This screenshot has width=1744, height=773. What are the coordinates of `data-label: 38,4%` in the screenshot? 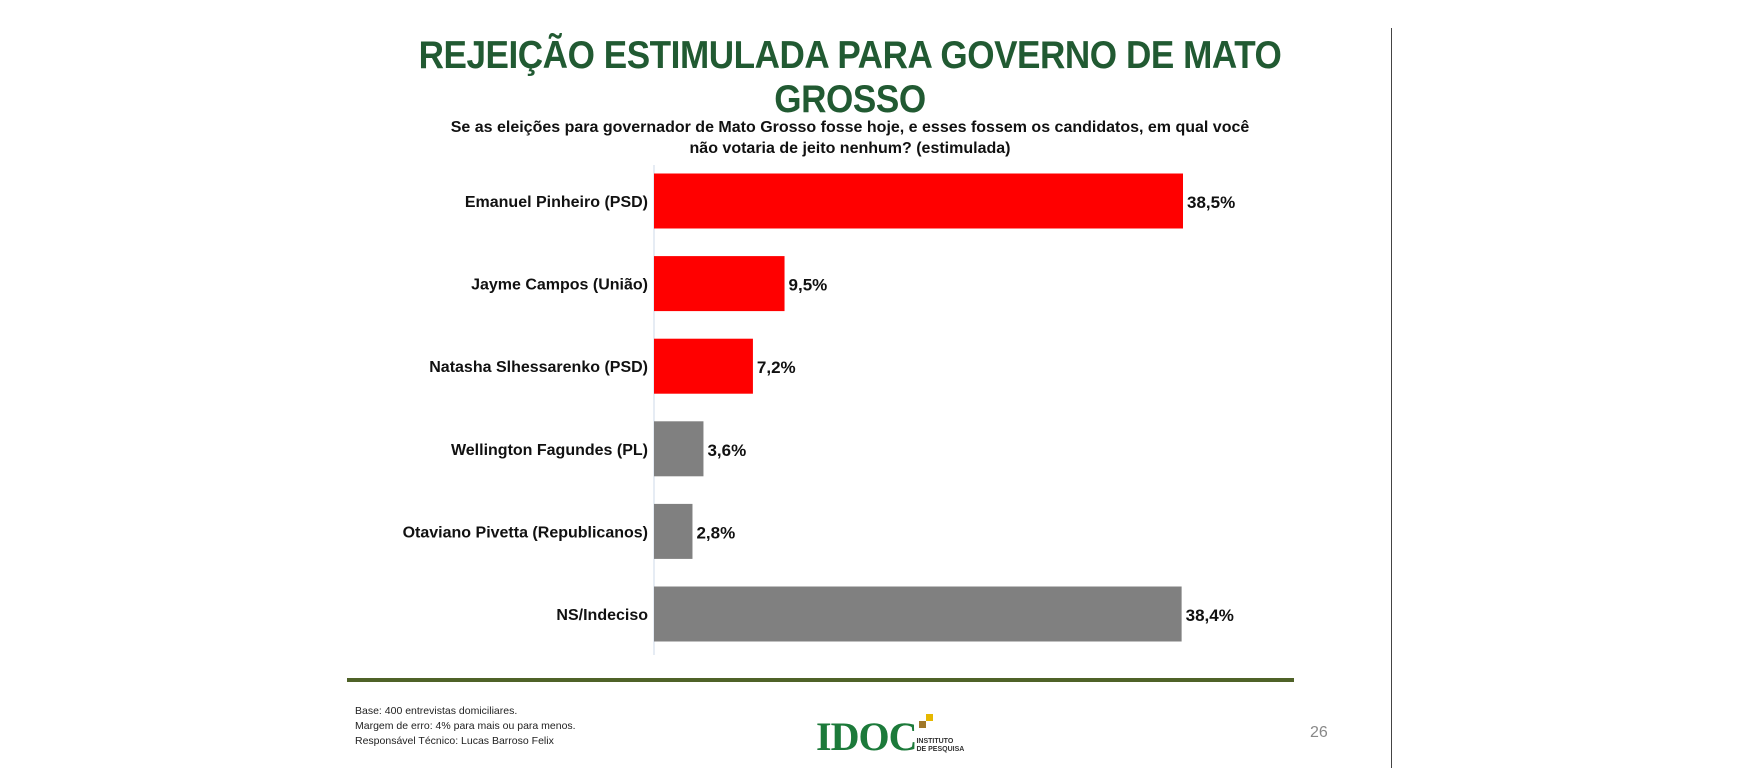 It's located at (1210, 615).